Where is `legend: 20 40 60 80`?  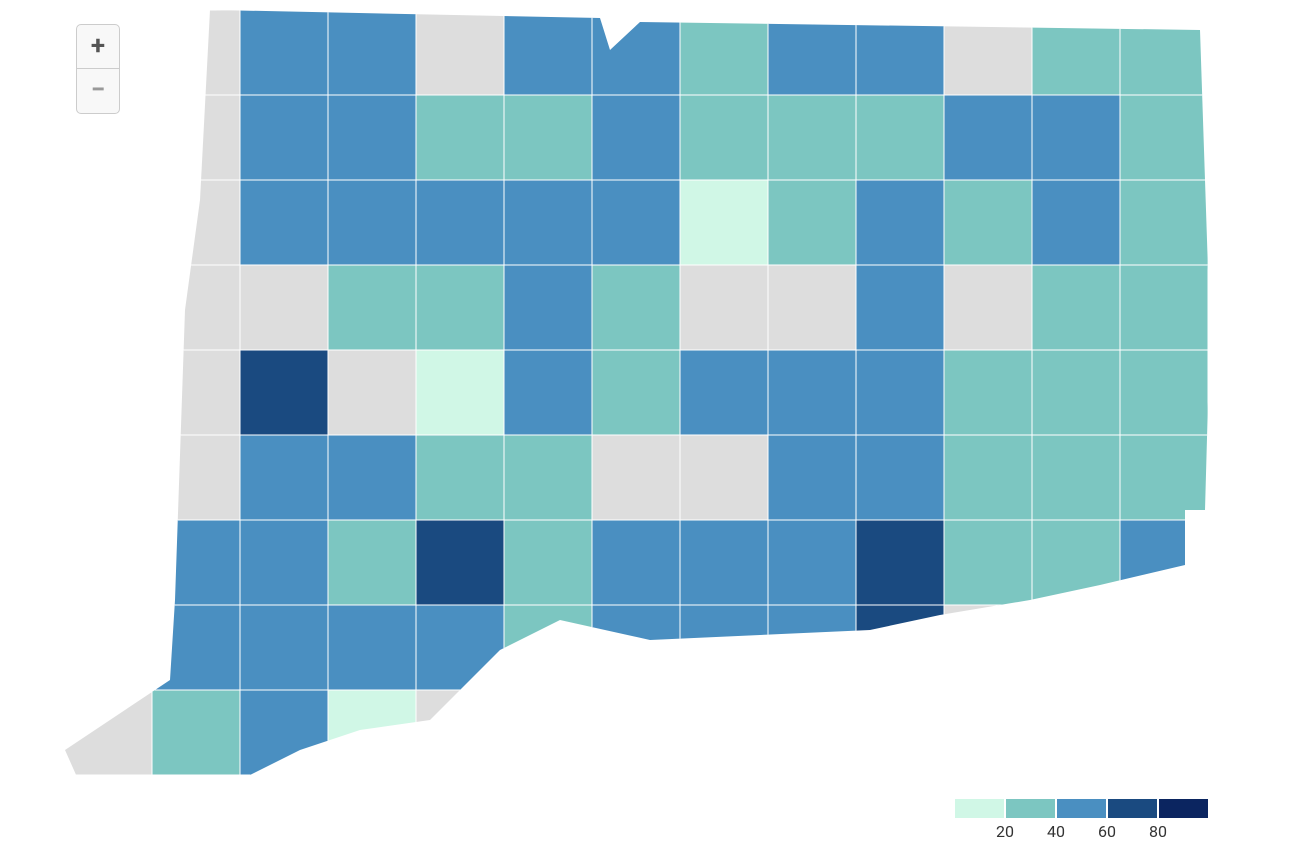
legend: 20 40 60 80 is located at coordinates (1081, 820).